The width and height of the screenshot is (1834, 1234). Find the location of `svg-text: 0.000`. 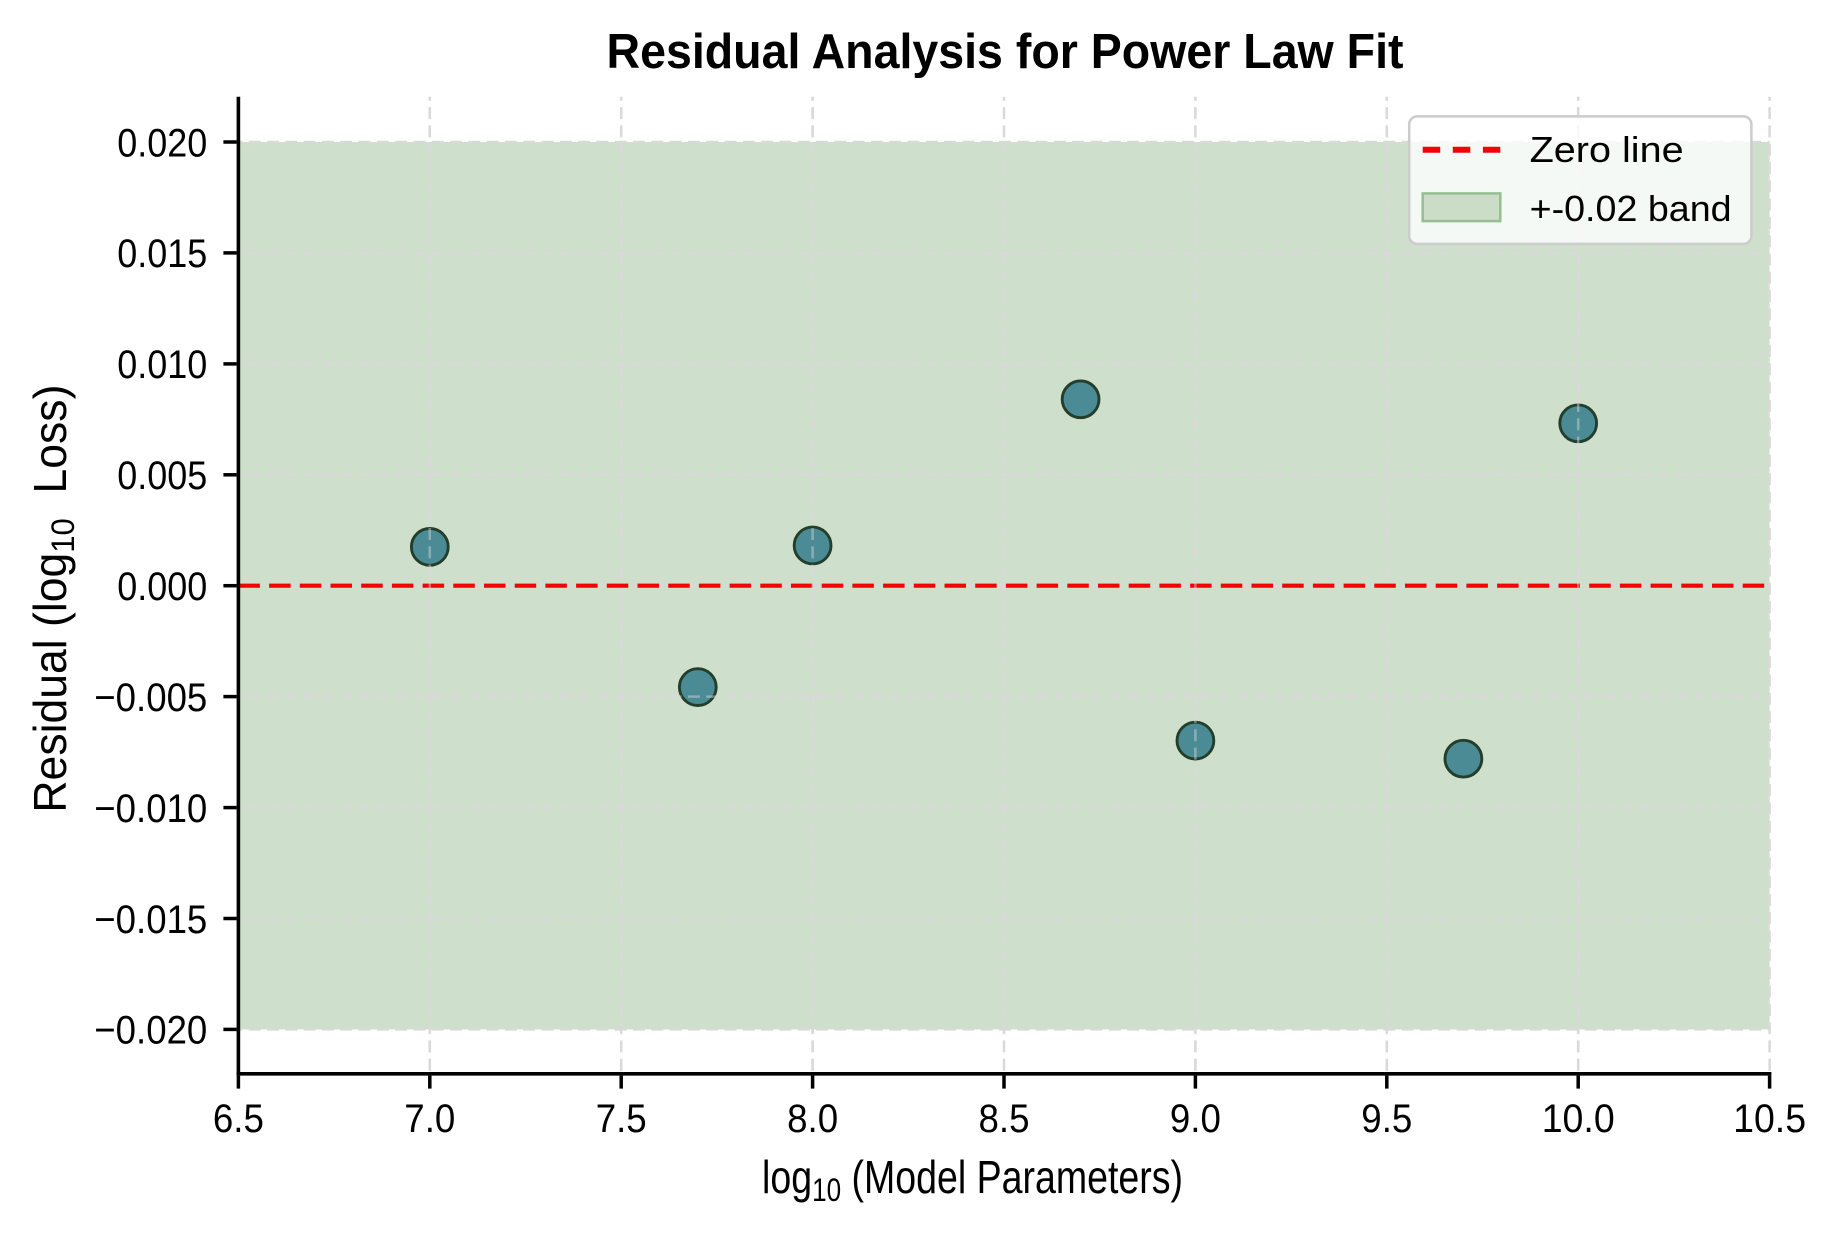

svg-text: 0.000 is located at coordinates (162, 587).